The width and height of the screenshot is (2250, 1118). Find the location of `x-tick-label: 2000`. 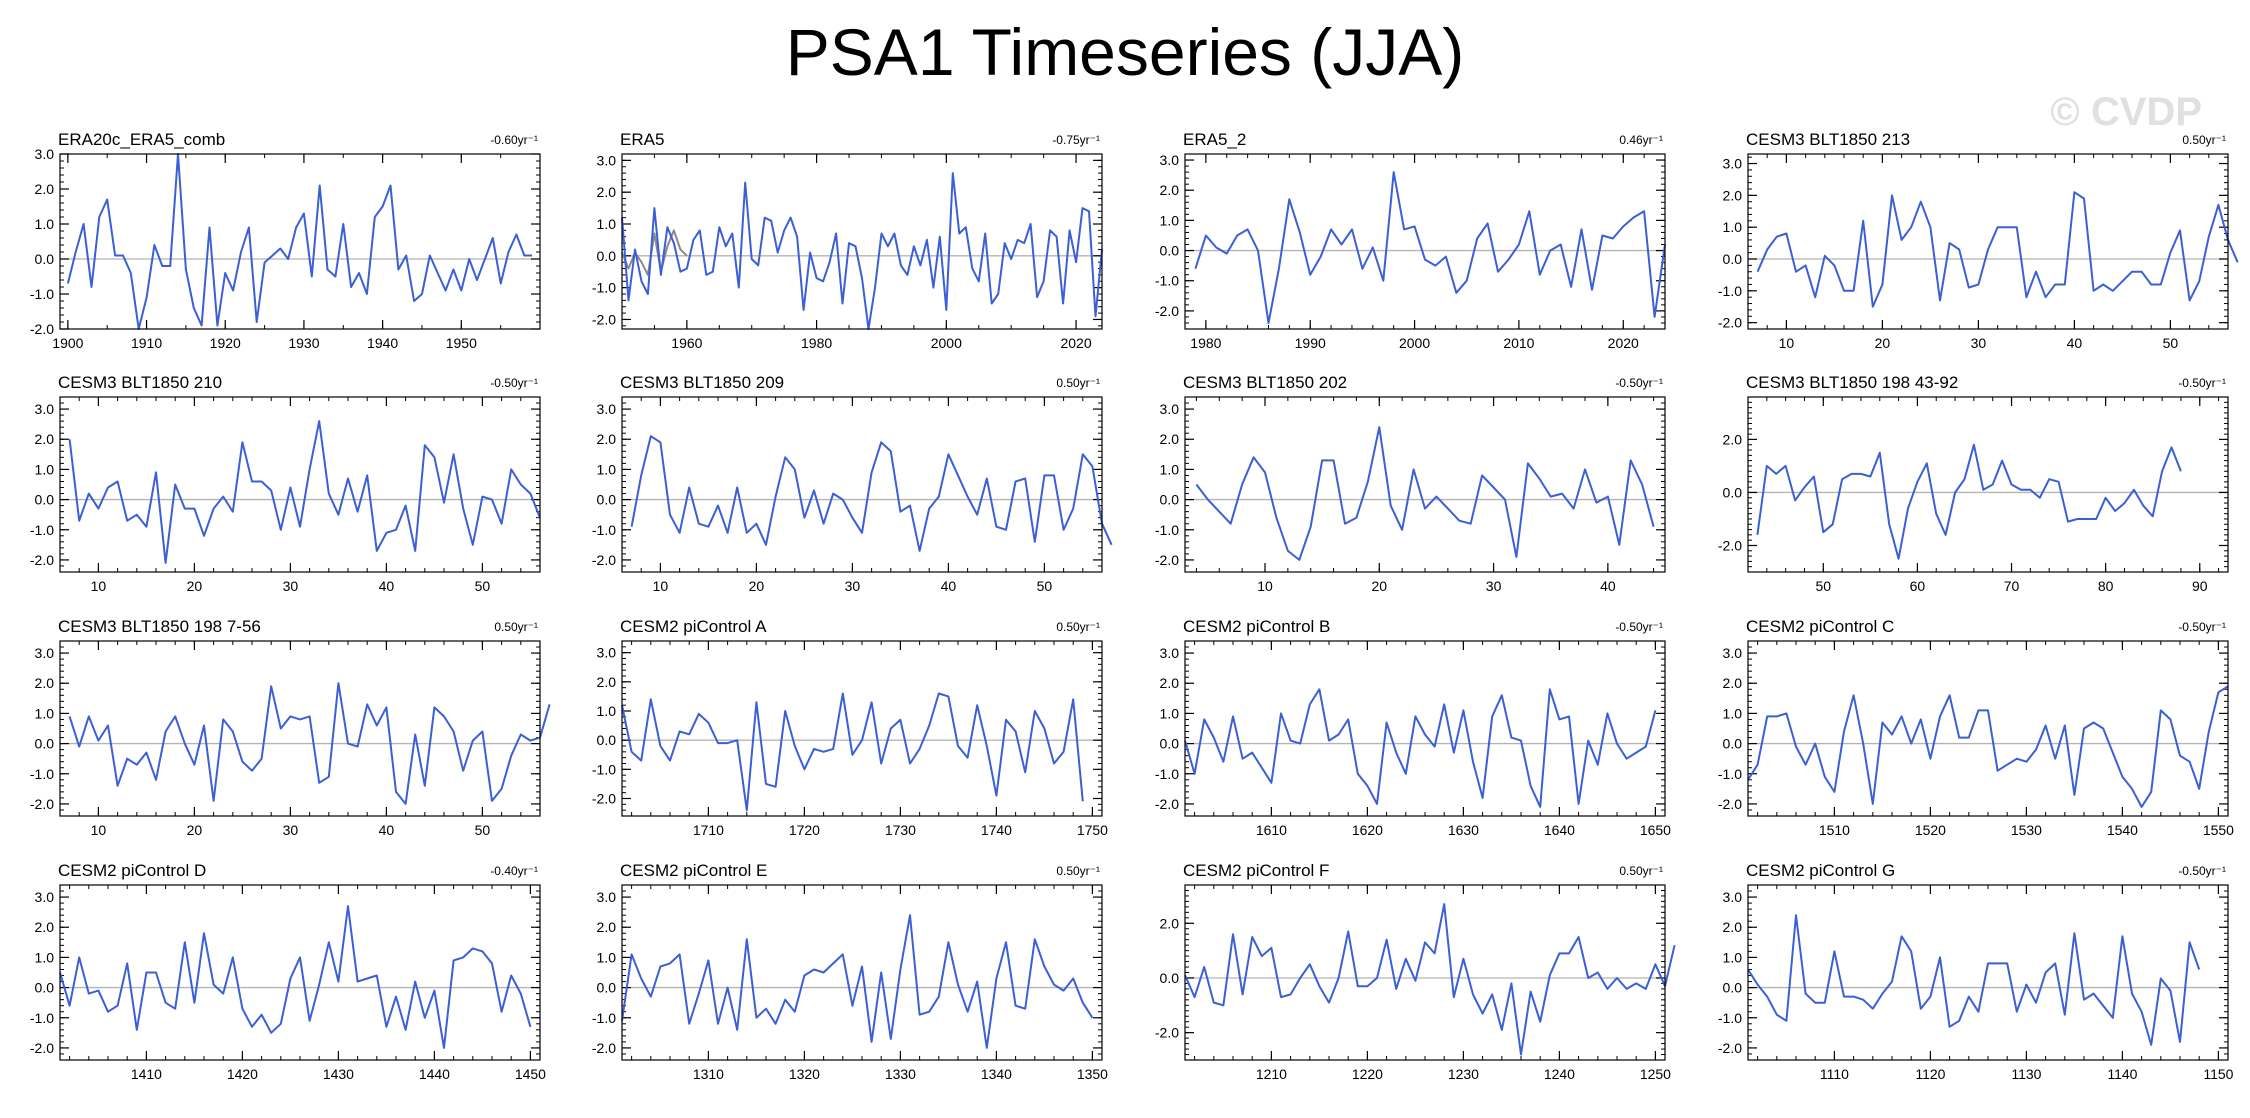

x-tick-label: 2000 is located at coordinates (946, 343).